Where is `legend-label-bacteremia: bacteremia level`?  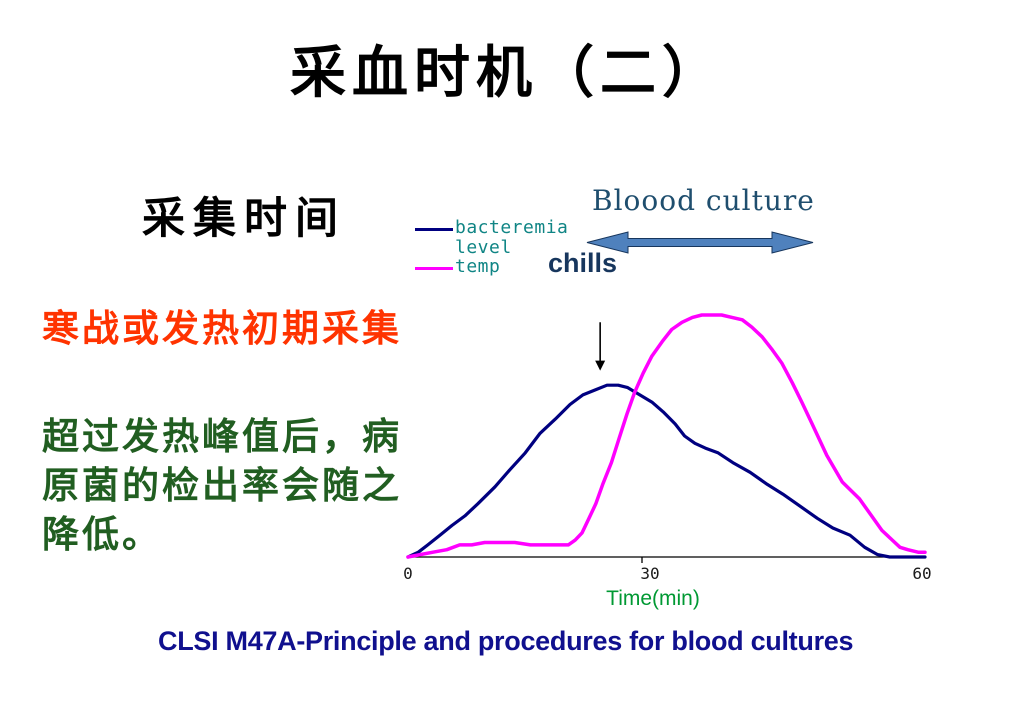 legend-label-bacteremia: bacteremia level is located at coordinates (512, 237).